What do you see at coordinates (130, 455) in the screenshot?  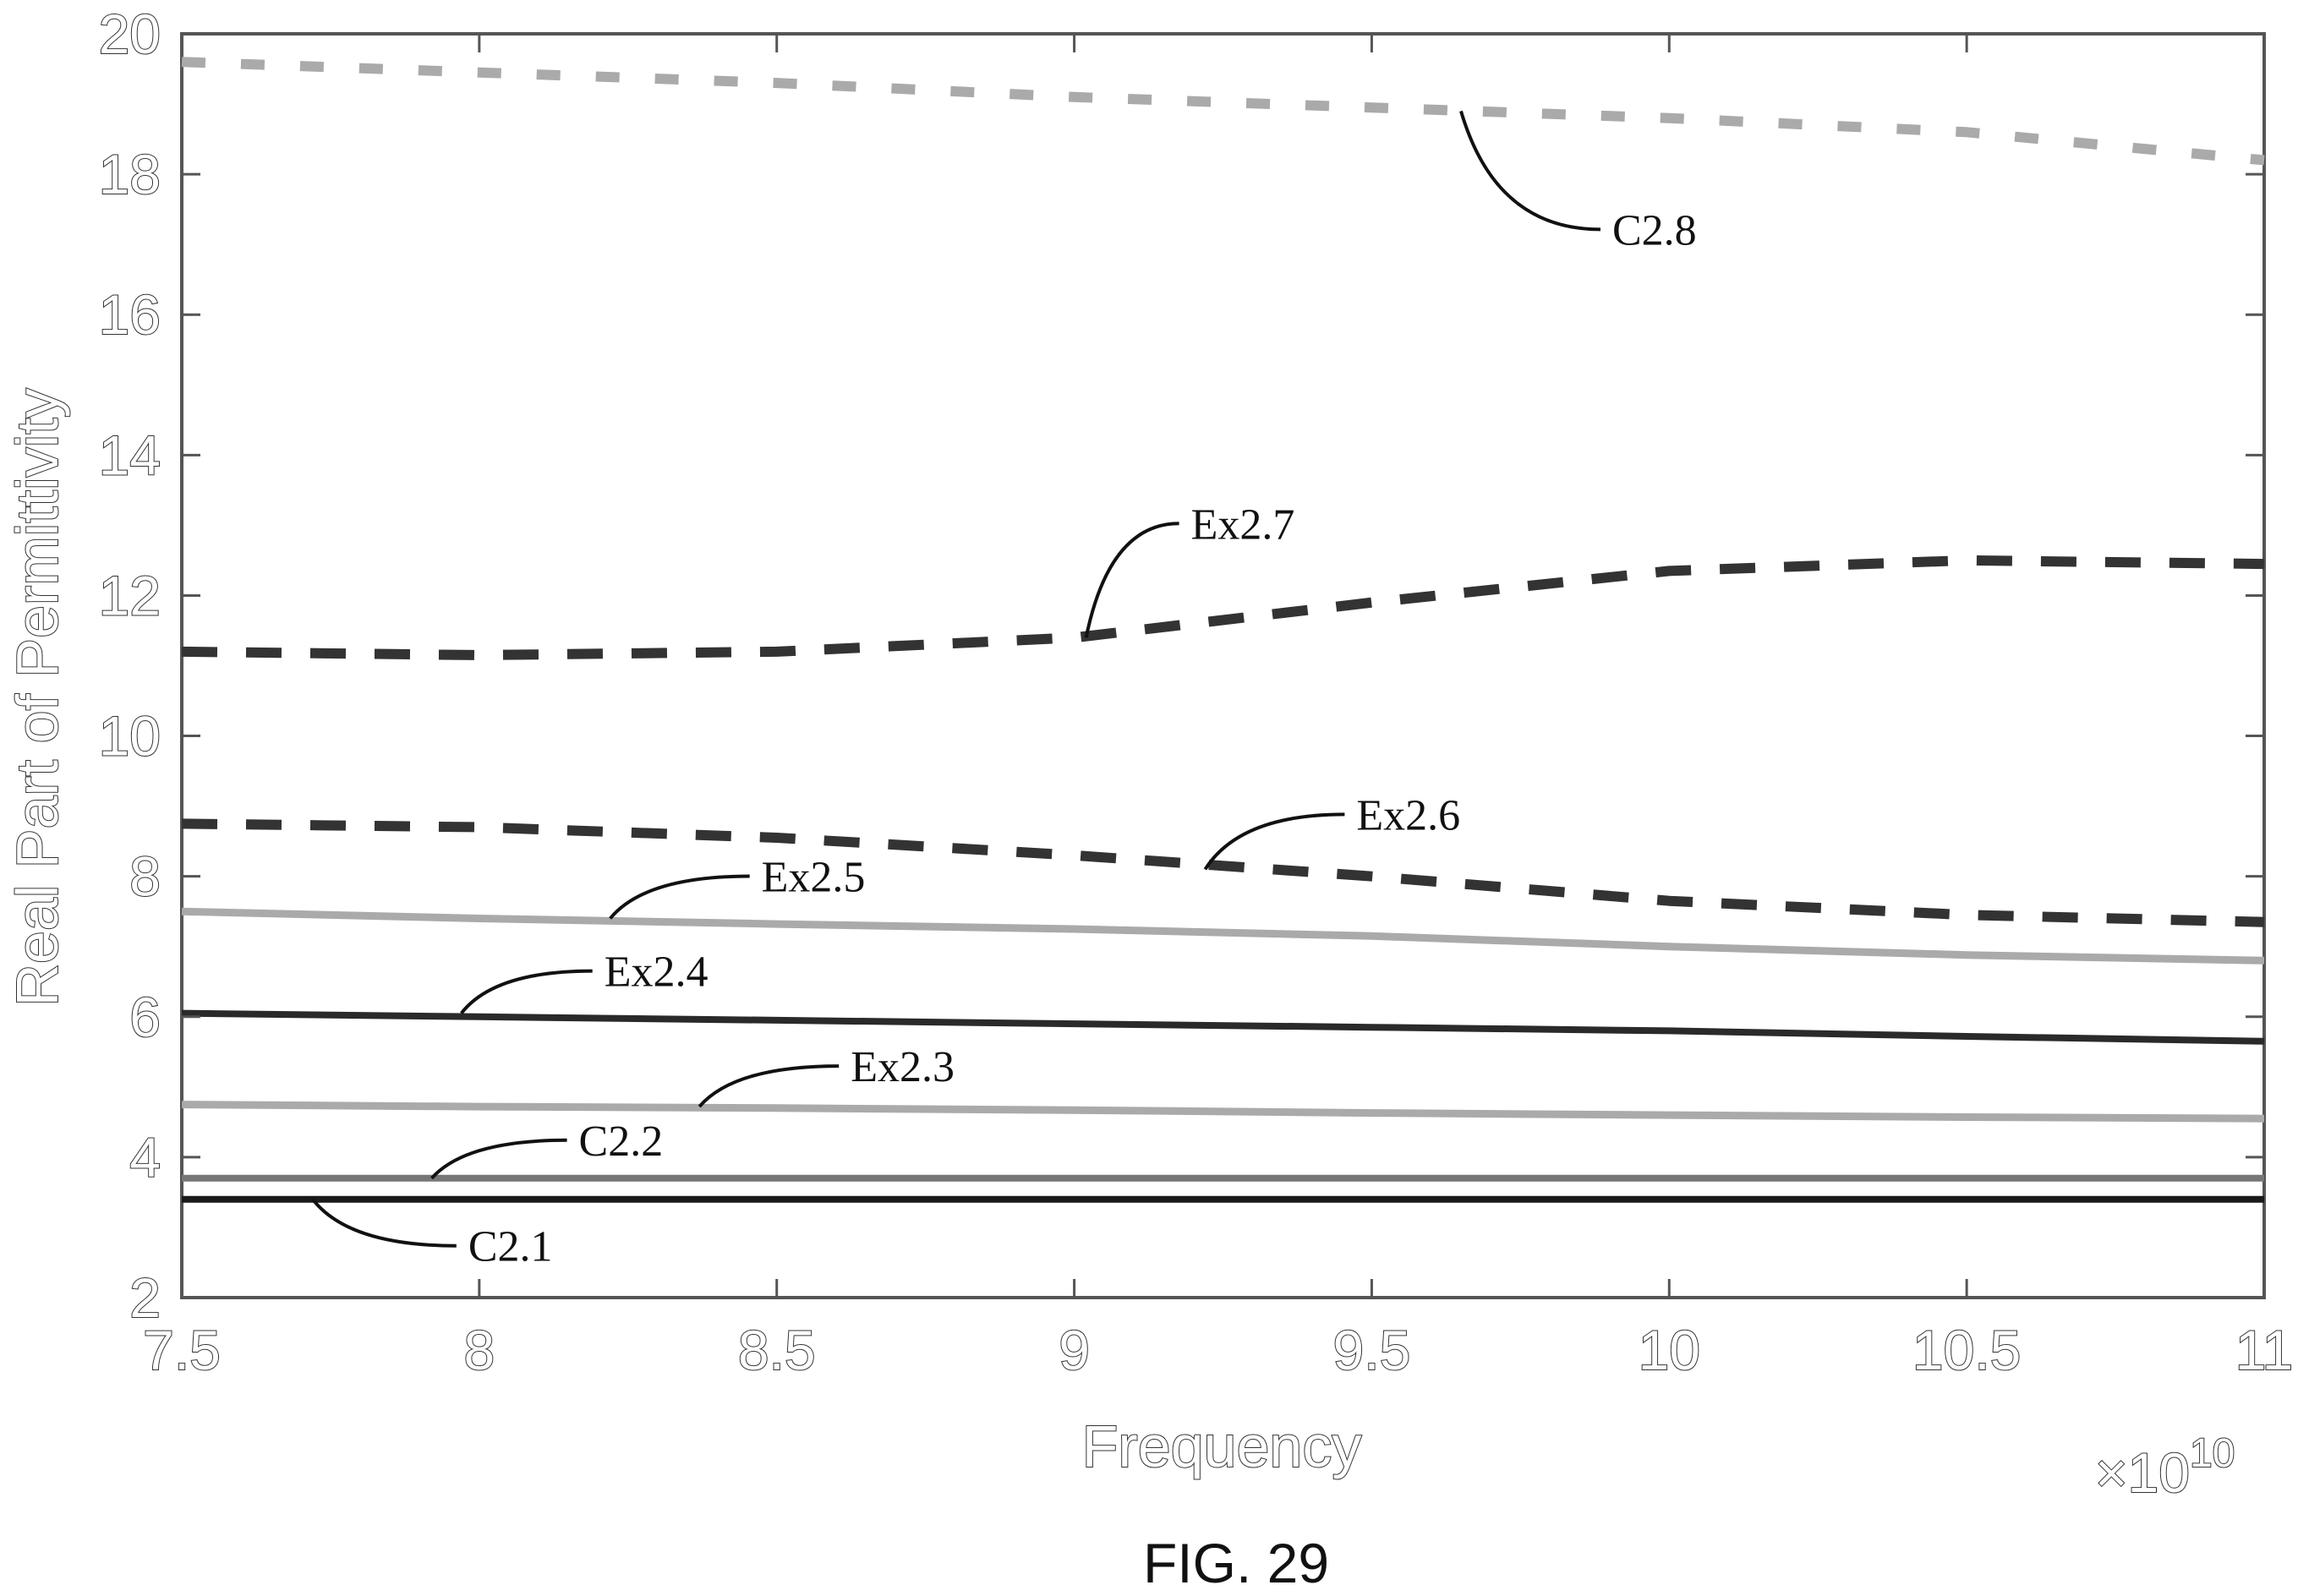 I see `y-tick-label: 14` at bounding box center [130, 455].